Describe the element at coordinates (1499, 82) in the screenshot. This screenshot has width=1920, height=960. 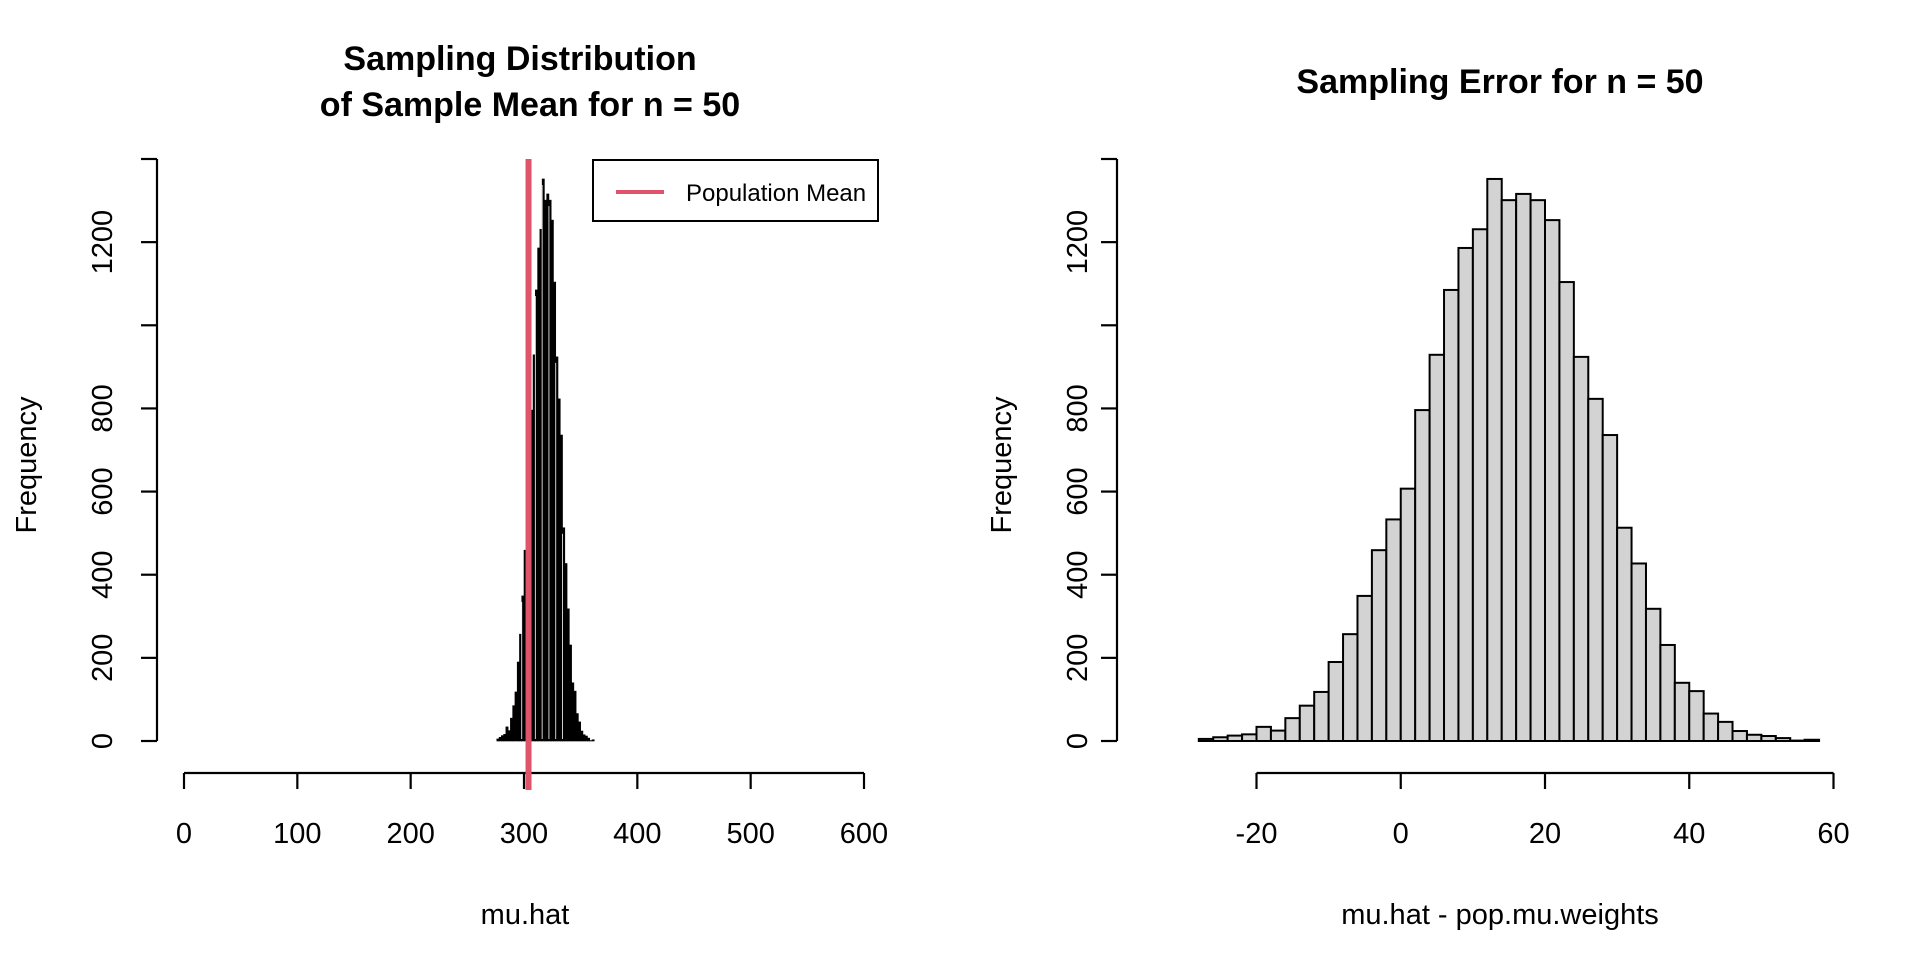
I see `chart-title: Sampling Error for n = 50` at that location.